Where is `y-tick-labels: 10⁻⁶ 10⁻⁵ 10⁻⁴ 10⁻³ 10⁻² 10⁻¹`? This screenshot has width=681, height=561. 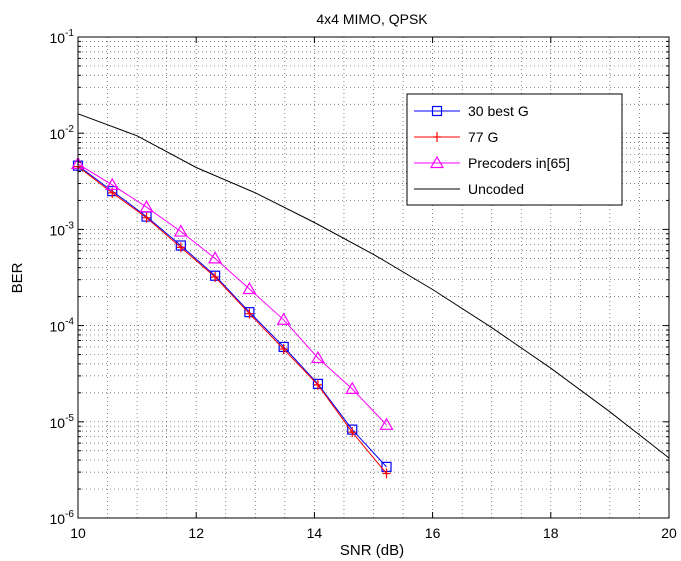 y-tick-labels: 10⁻⁶ 10⁻⁵ 10⁻⁴ 10⁻³ 10⁻² 10⁻¹ is located at coordinates (62, 277).